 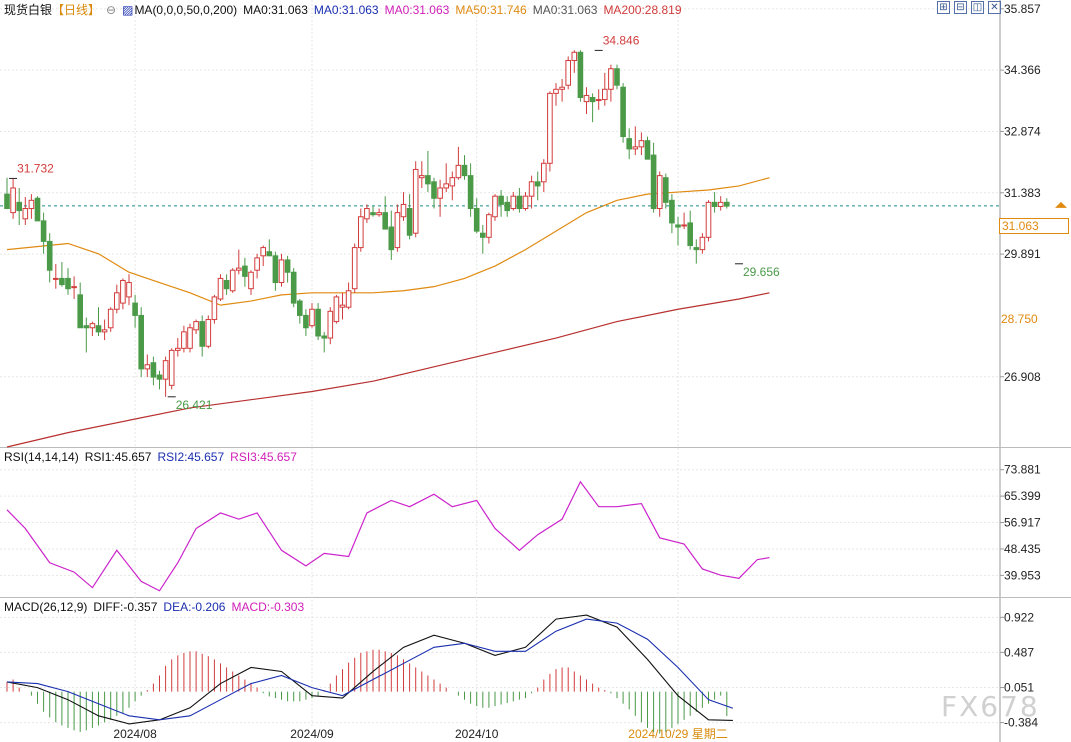 What do you see at coordinates (275, 10) in the screenshot?
I see `ma-item: MA0:31.063` at bounding box center [275, 10].